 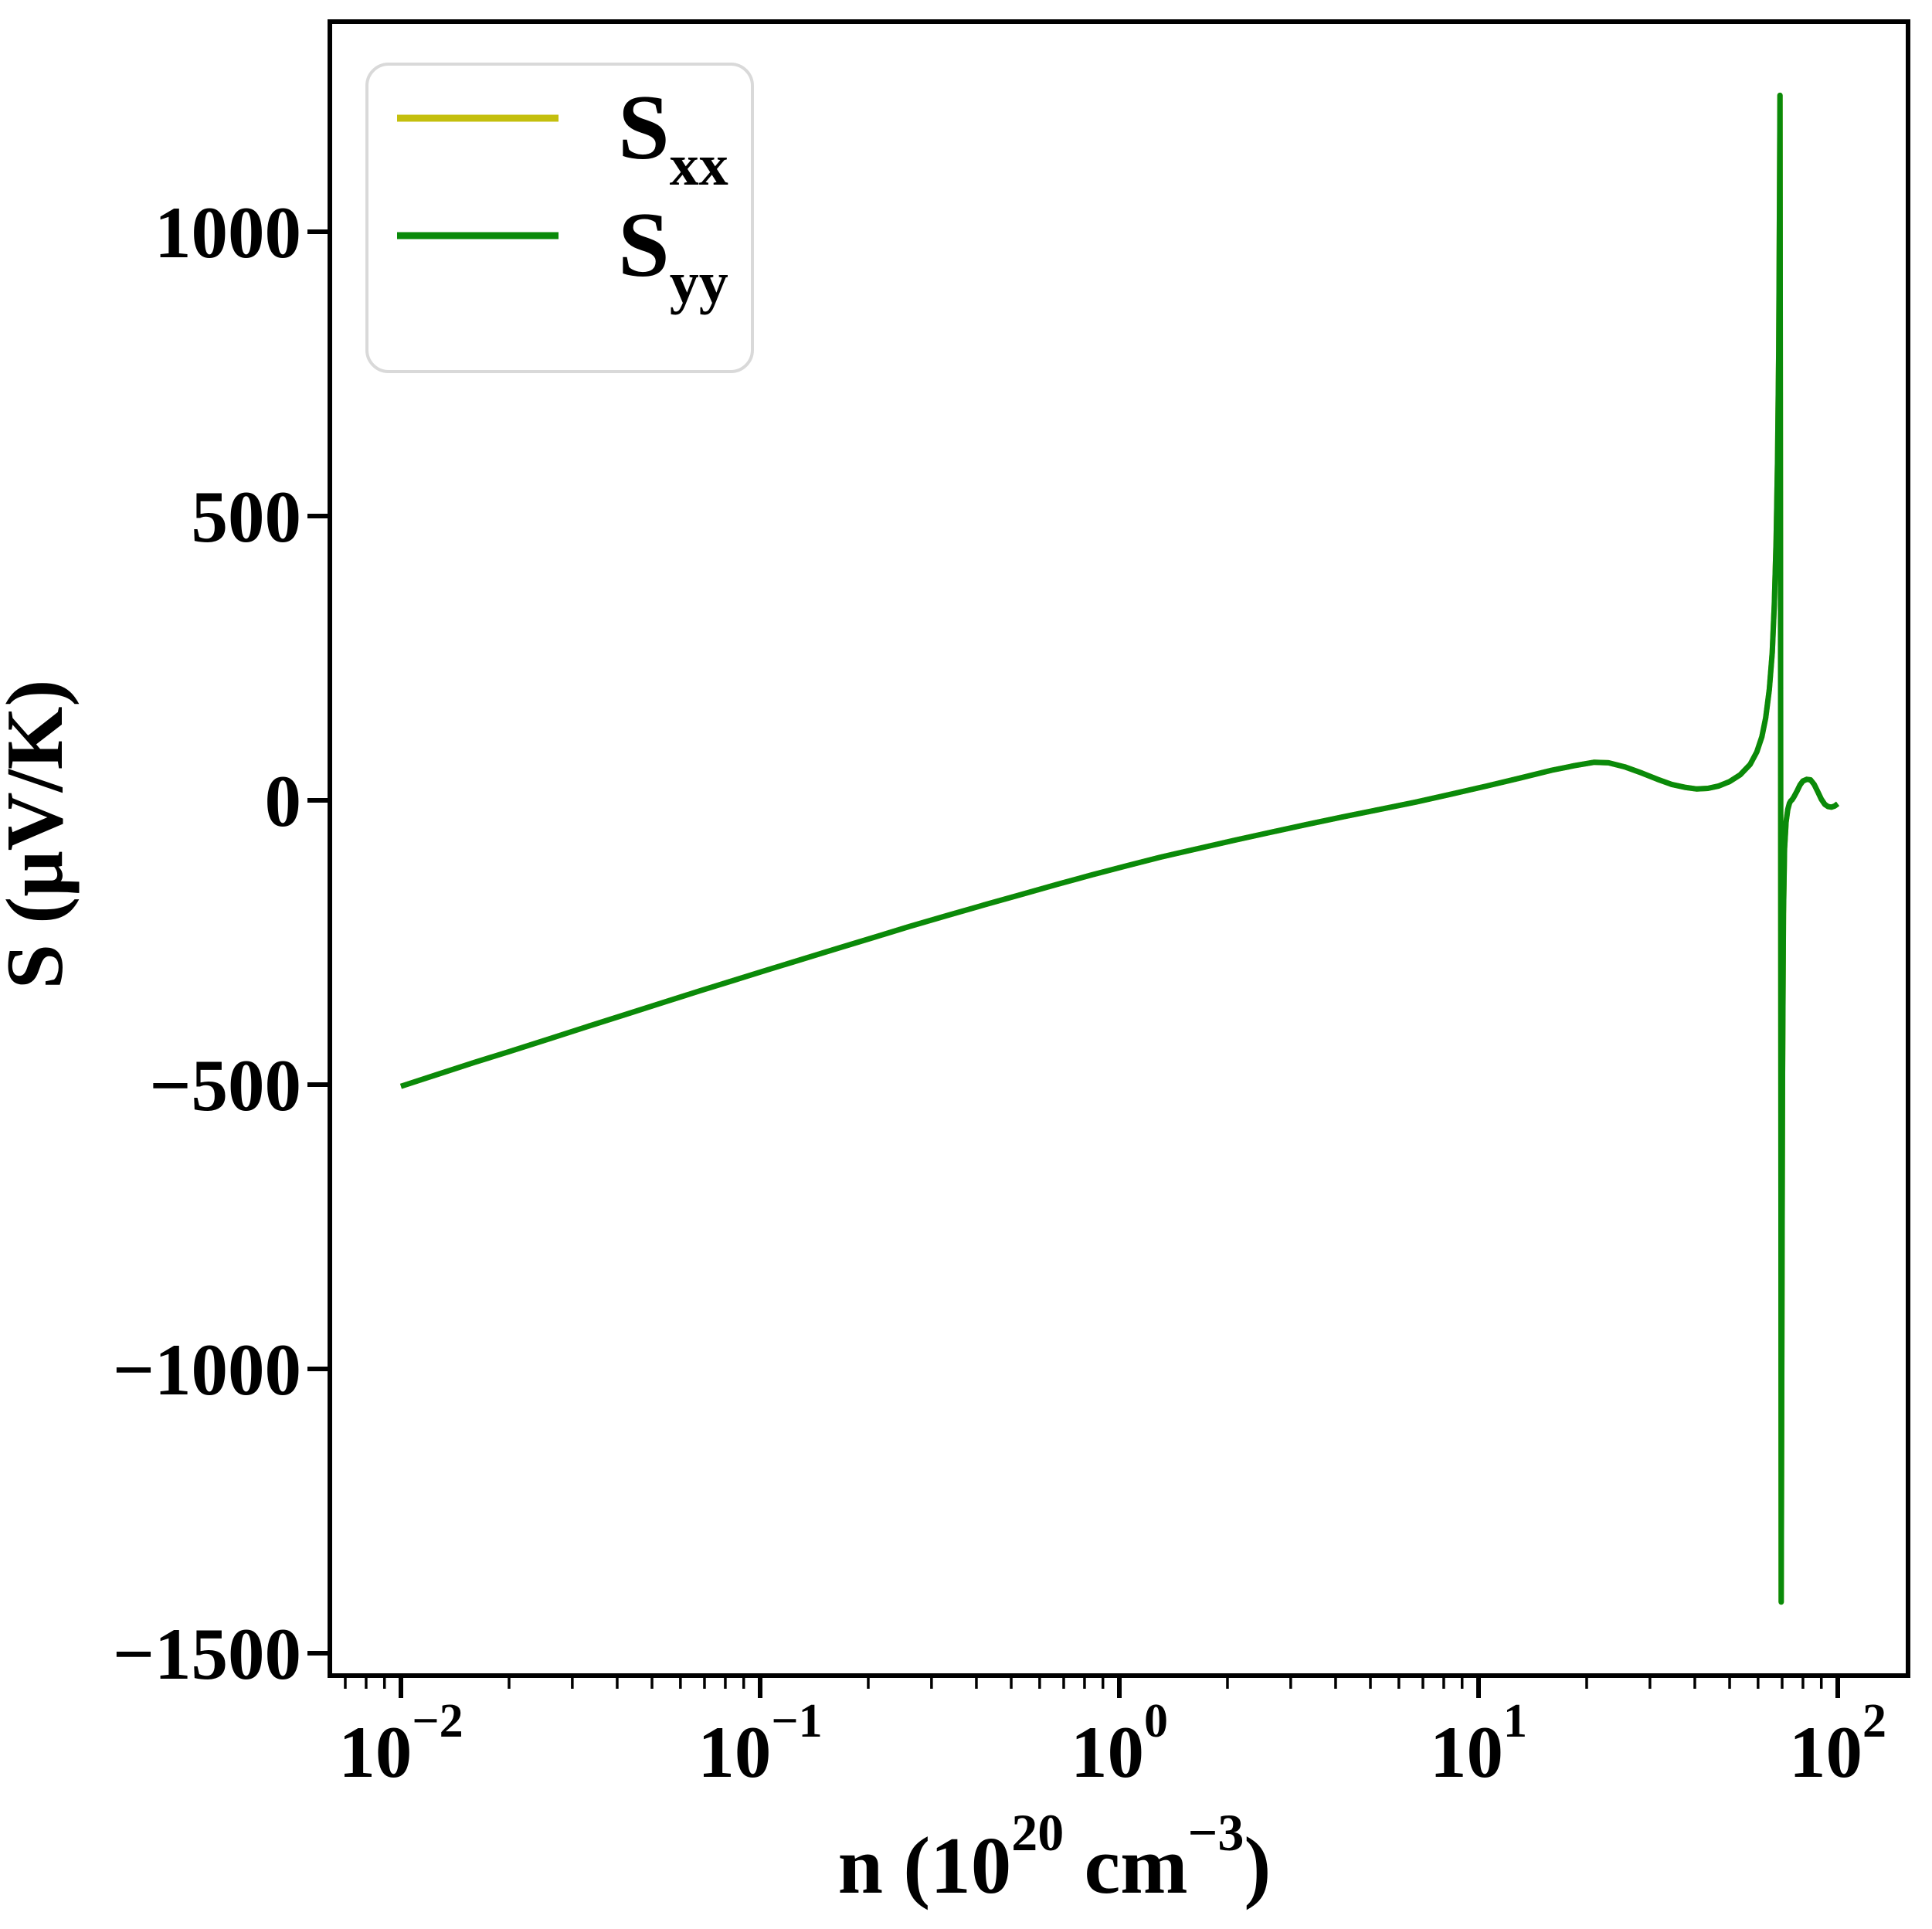 I want to click on legend-label-sxx: Sxx, so click(x=673, y=137).